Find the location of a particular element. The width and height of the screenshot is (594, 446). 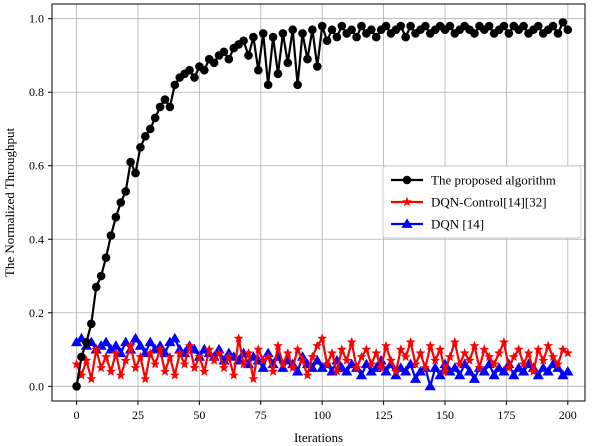

legend-box is located at coordinates (482, 202).